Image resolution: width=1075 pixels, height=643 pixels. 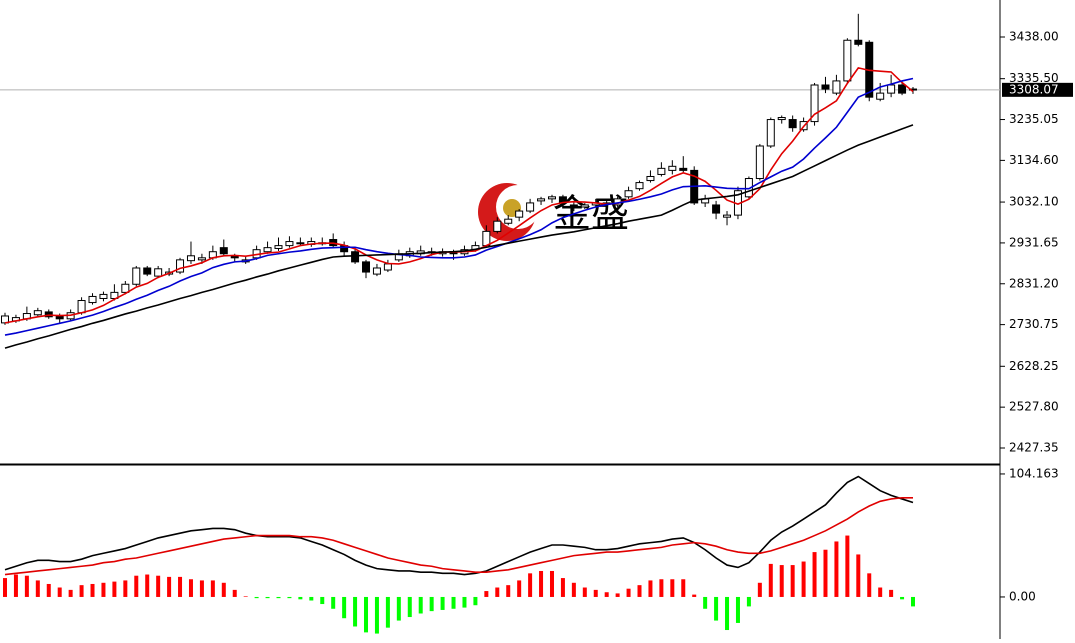 I want to click on y-tick-label: 3134.60, so click(x=1034, y=160).